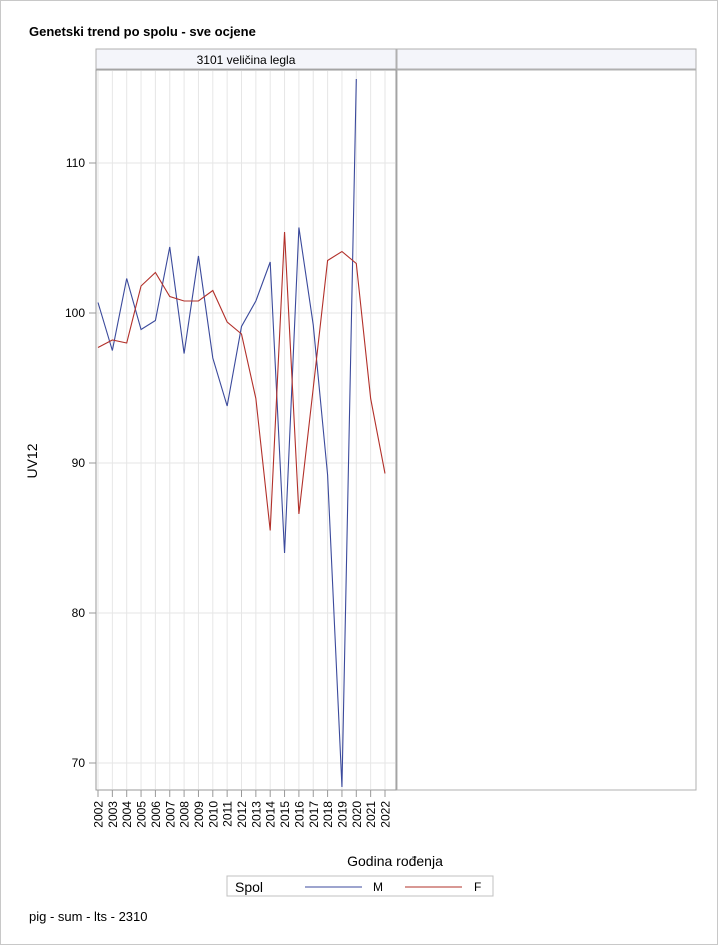 The height and width of the screenshot is (945, 718). I want to click on x-tick-label: 2020, so click(357, 814).